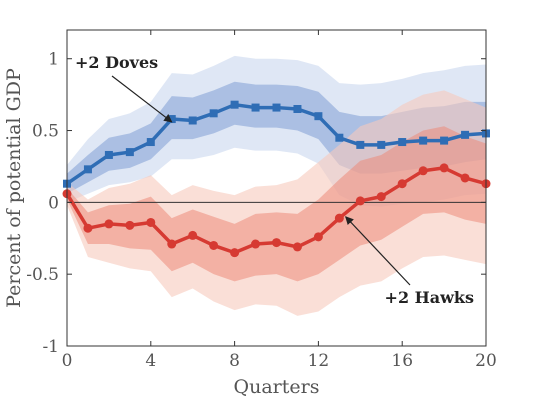 This screenshot has width=536, height=402. I want to click on 2-doves-annotation-label: +2 Doves, so click(116, 62).